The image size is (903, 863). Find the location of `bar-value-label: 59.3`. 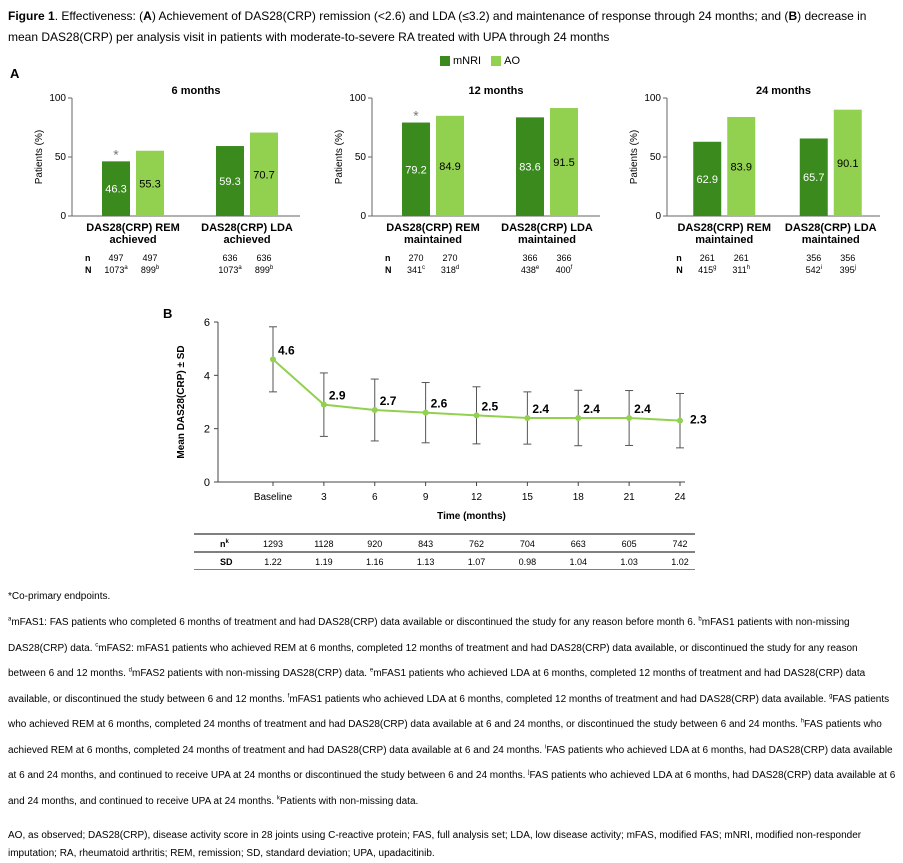

bar-value-label: 59.3 is located at coordinates (229, 182).